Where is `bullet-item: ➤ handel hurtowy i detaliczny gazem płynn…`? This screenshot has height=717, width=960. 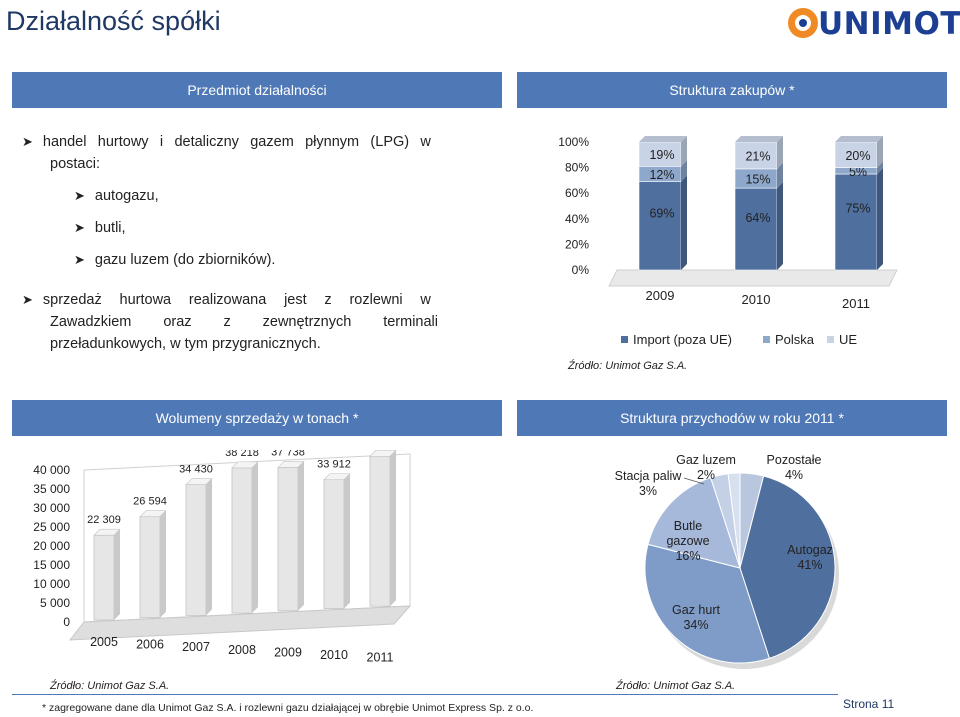 bullet-item: ➤ handel hurtowy i detaliczny gazem płynn… is located at coordinates (230, 142).